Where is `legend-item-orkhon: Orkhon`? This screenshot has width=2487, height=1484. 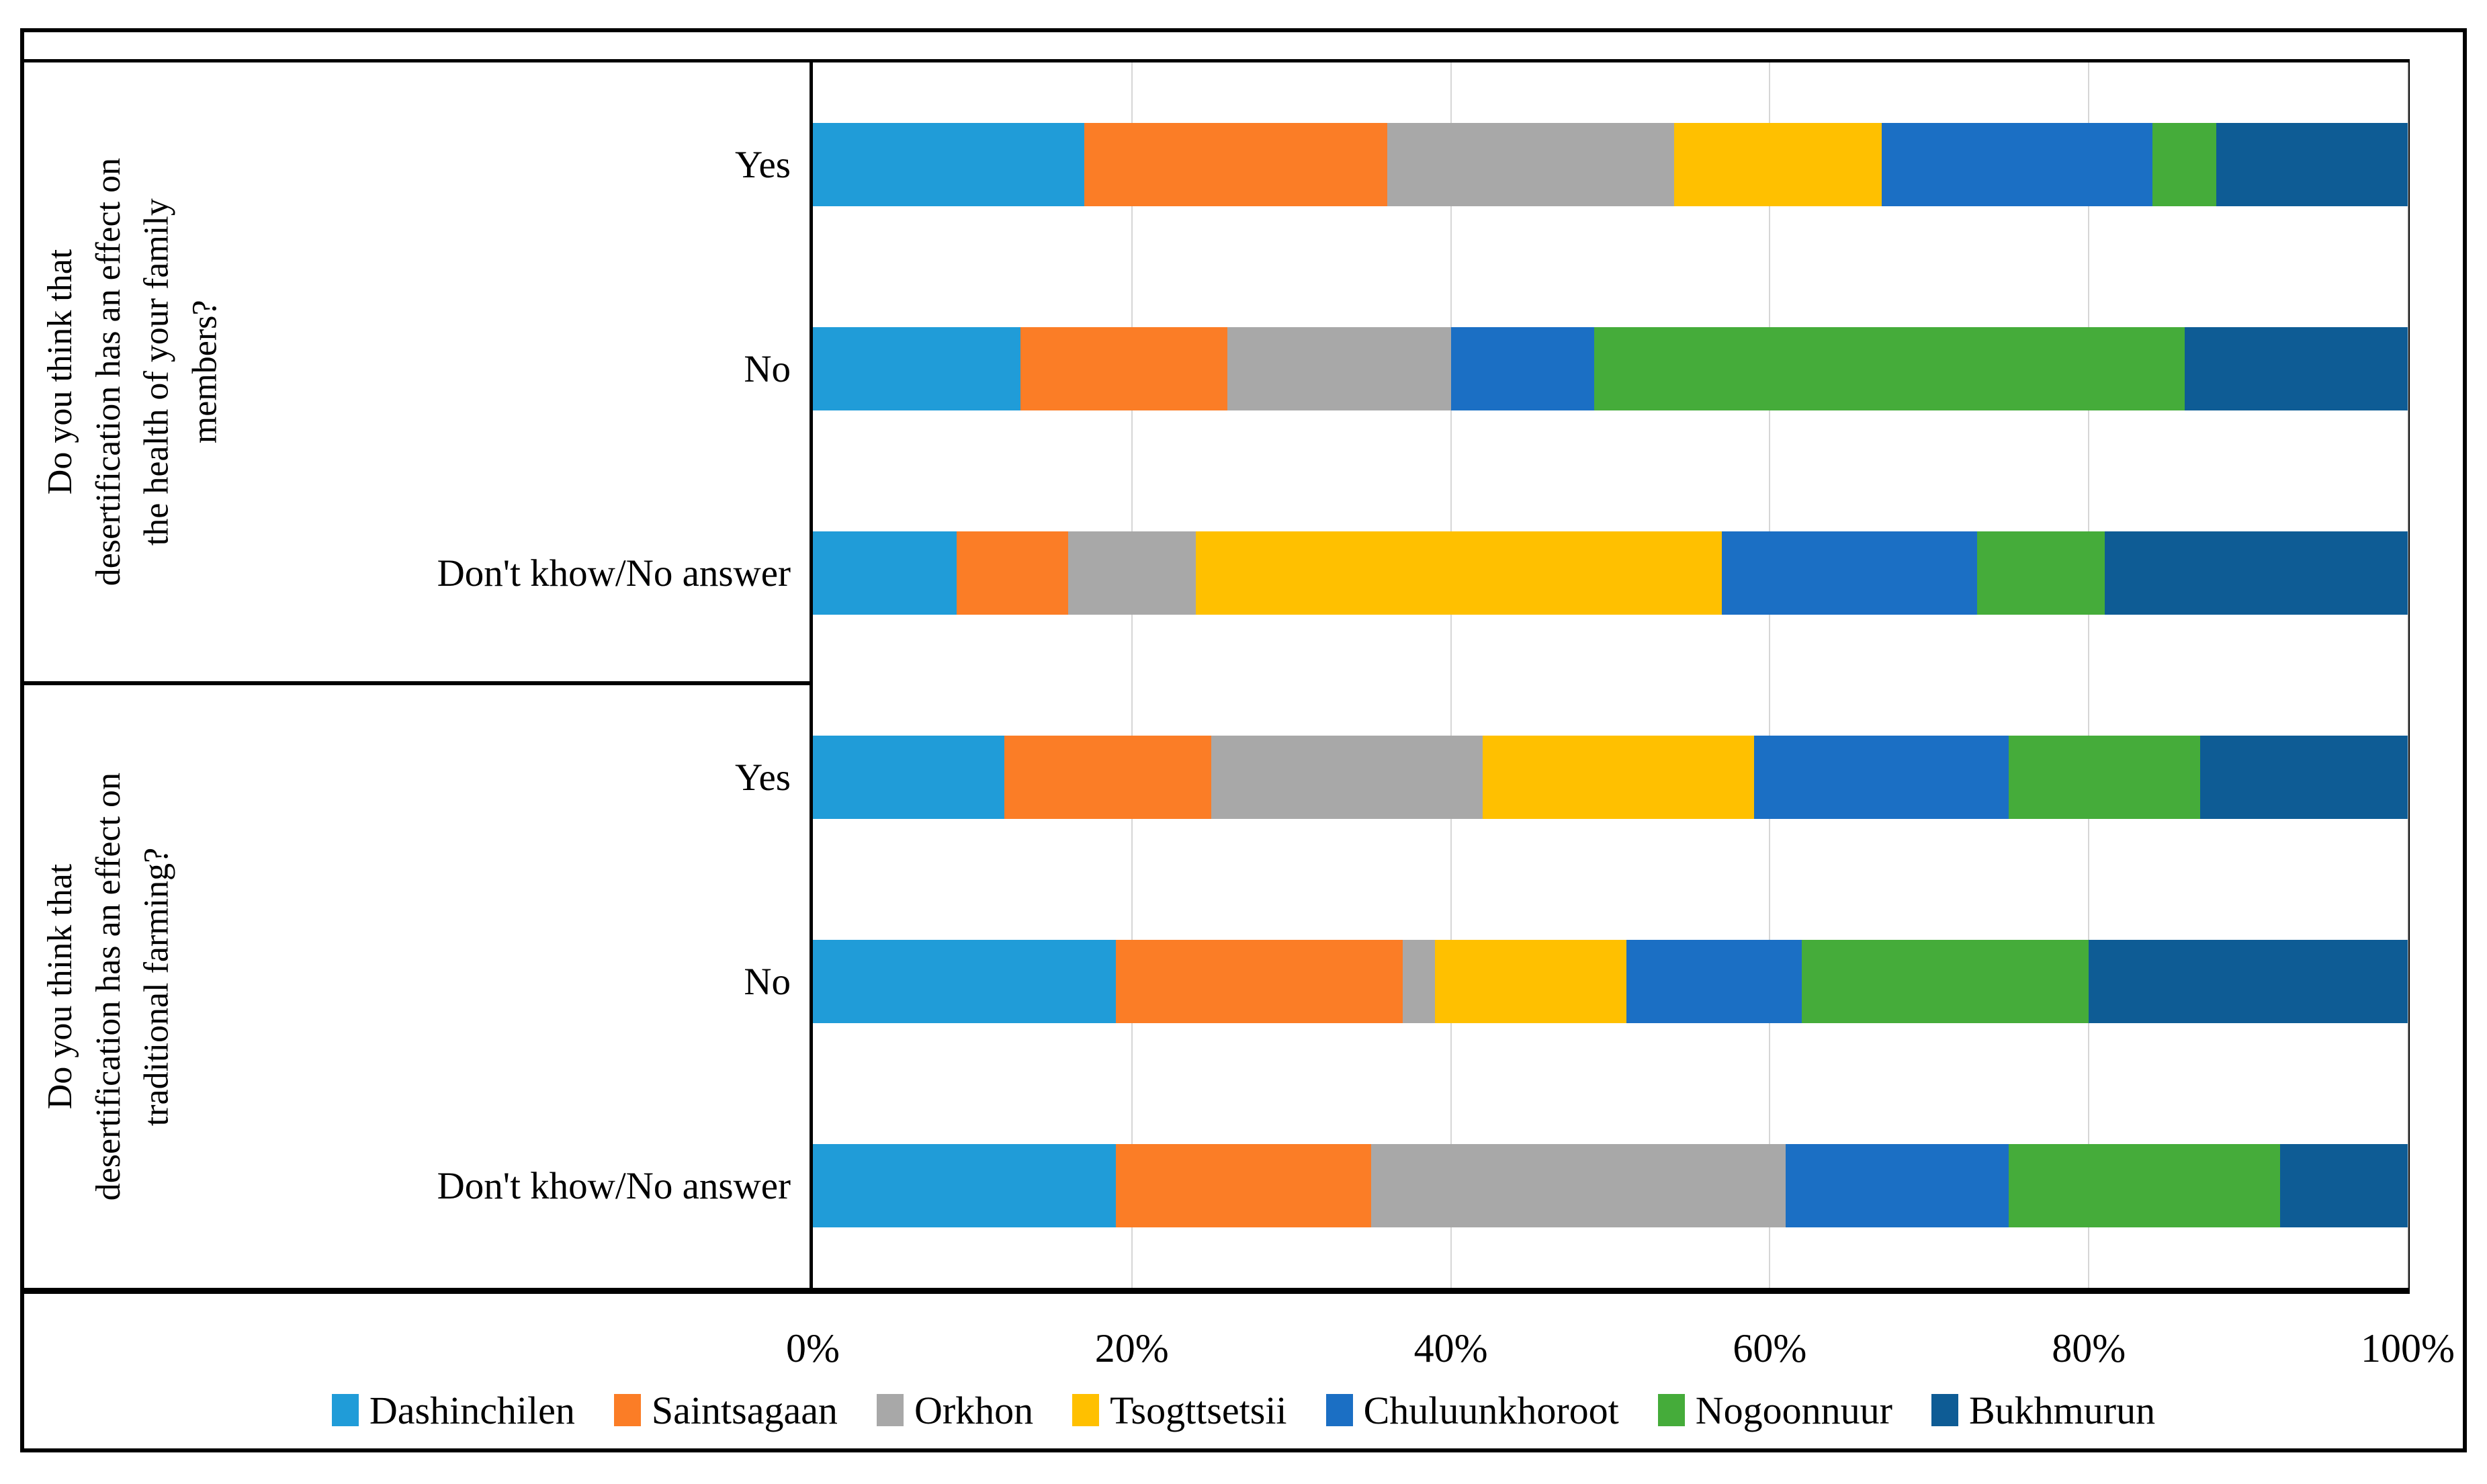 legend-item-orkhon: Orkhon is located at coordinates (955, 1410).